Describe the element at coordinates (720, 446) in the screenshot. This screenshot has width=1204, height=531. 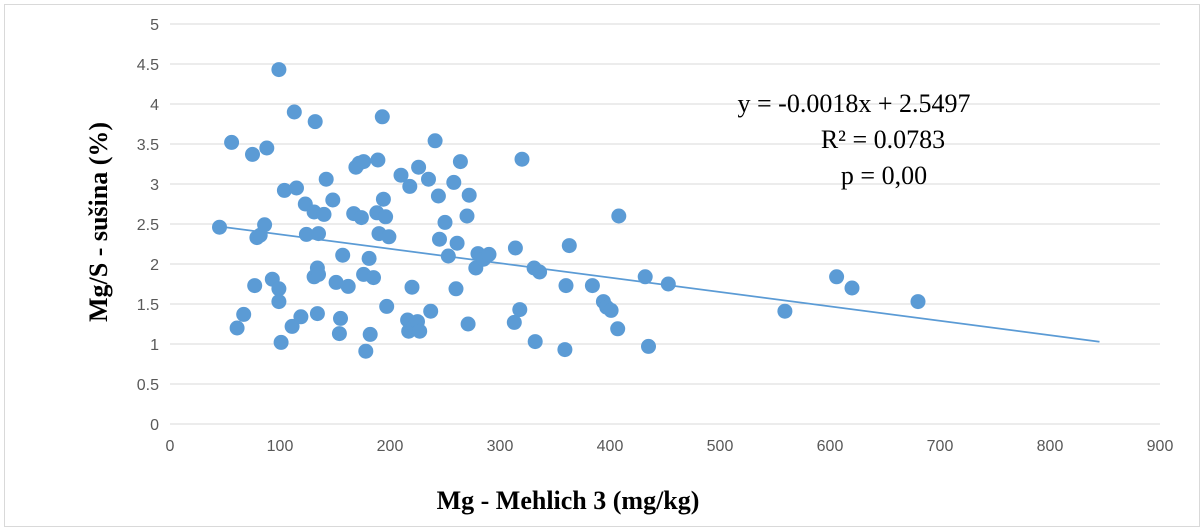
I see `x-tick-label: 500` at that location.